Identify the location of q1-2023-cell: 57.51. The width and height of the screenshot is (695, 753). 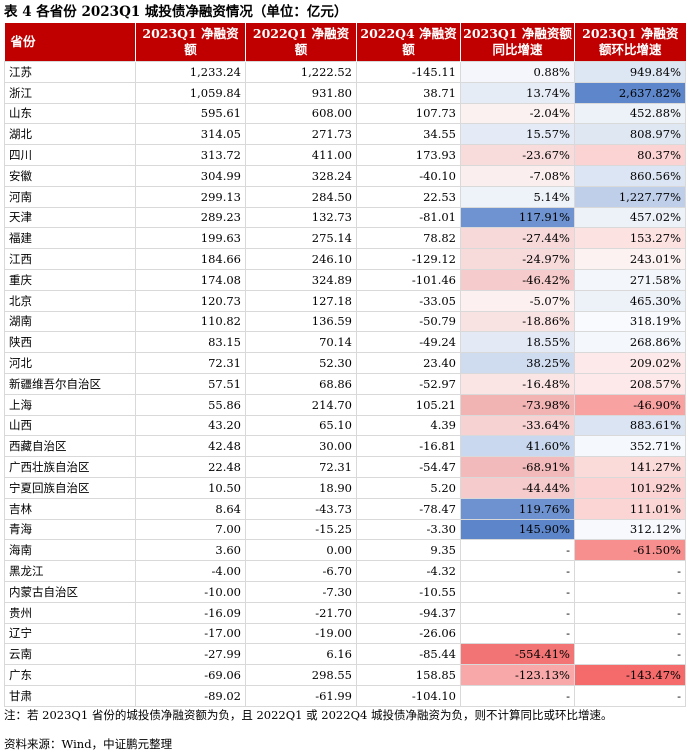
(190, 383).